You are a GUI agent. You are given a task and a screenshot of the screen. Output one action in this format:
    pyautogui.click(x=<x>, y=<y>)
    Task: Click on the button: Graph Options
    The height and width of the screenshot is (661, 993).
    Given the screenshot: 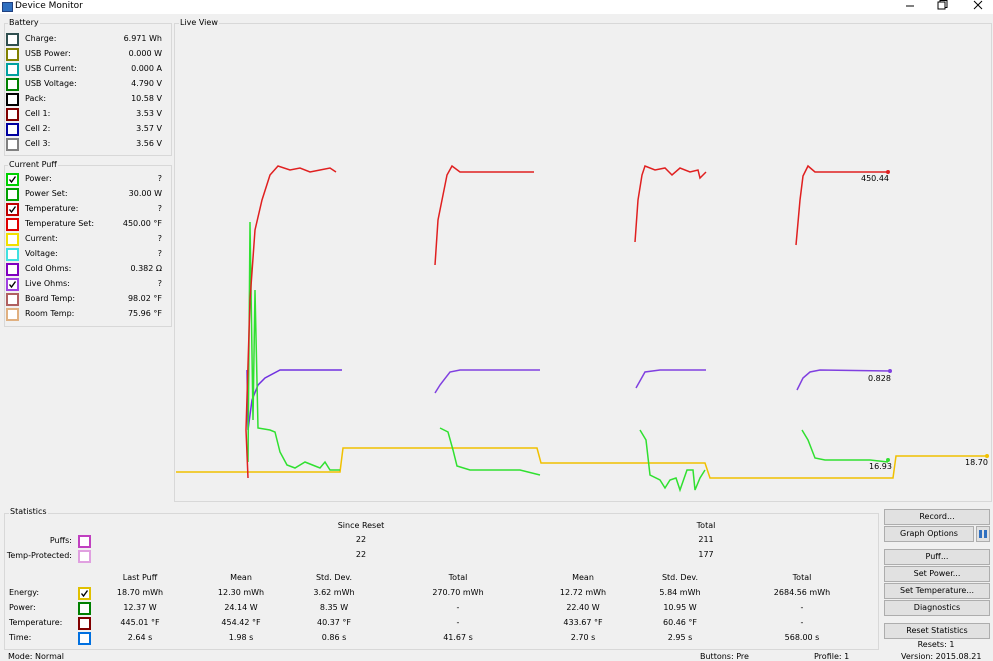 What is the action you would take?
    pyautogui.click(x=929, y=534)
    